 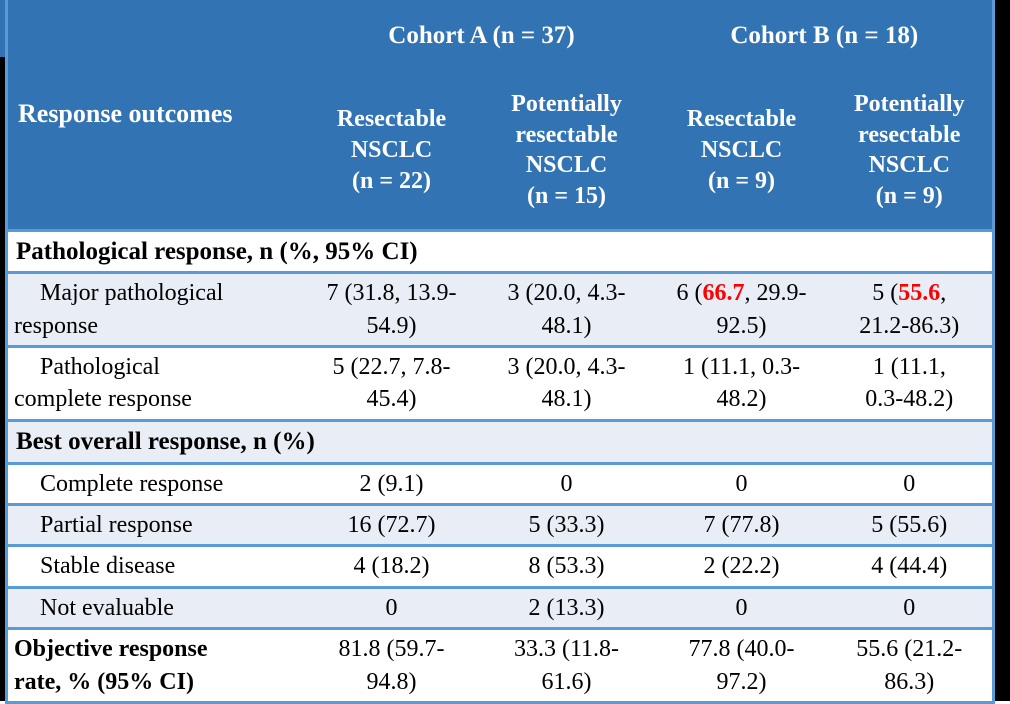 I want to click on value-cell: 5 (33.3), so click(x=566, y=524).